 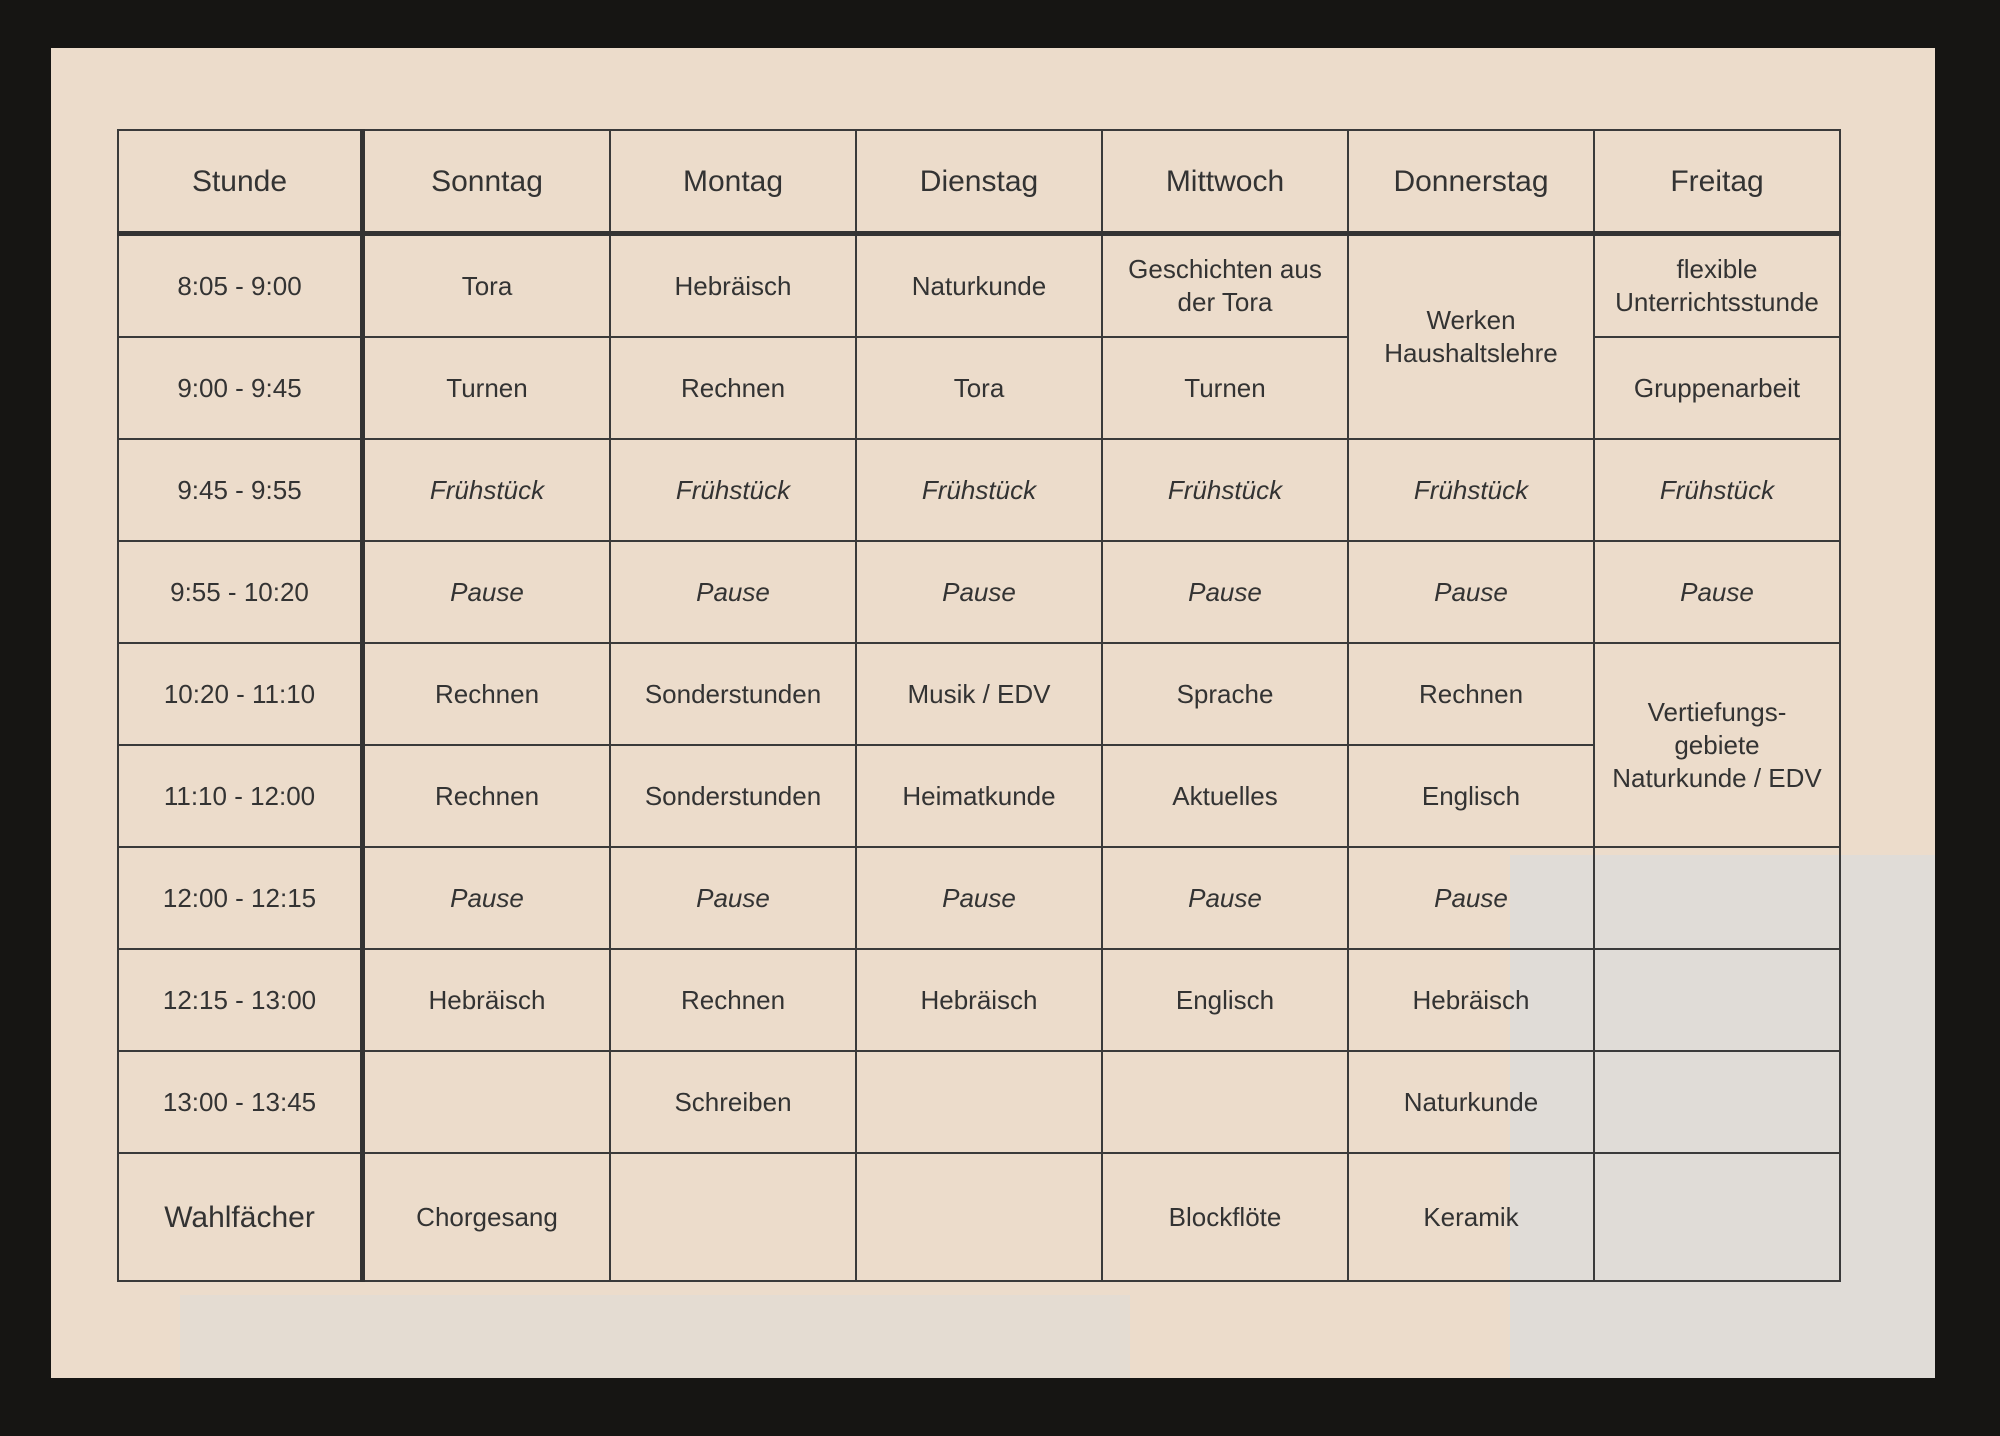 What do you see at coordinates (655, 1336) in the screenshot?
I see `faded-area` at bounding box center [655, 1336].